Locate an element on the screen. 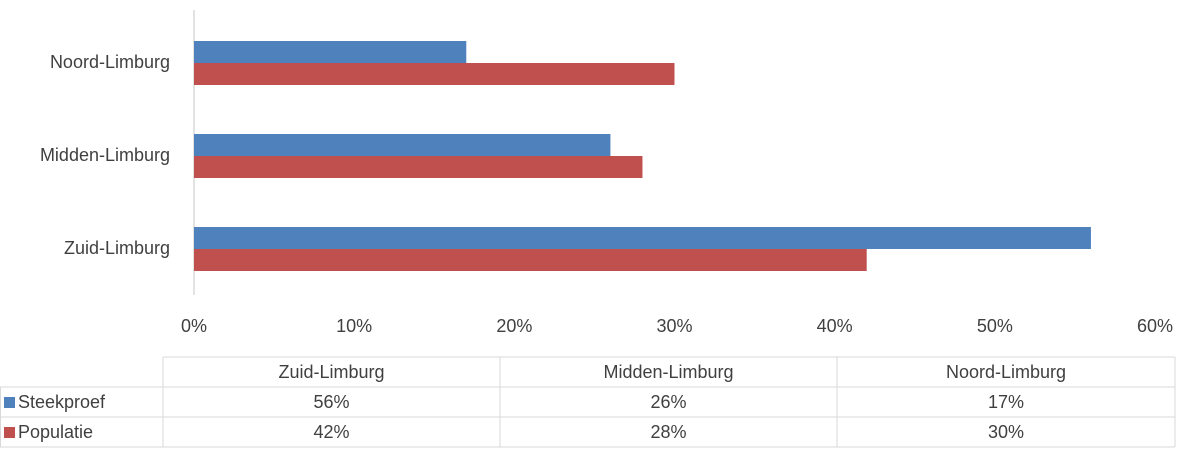 The height and width of the screenshot is (457, 1181). x-tick-label: 40% is located at coordinates (835, 326).